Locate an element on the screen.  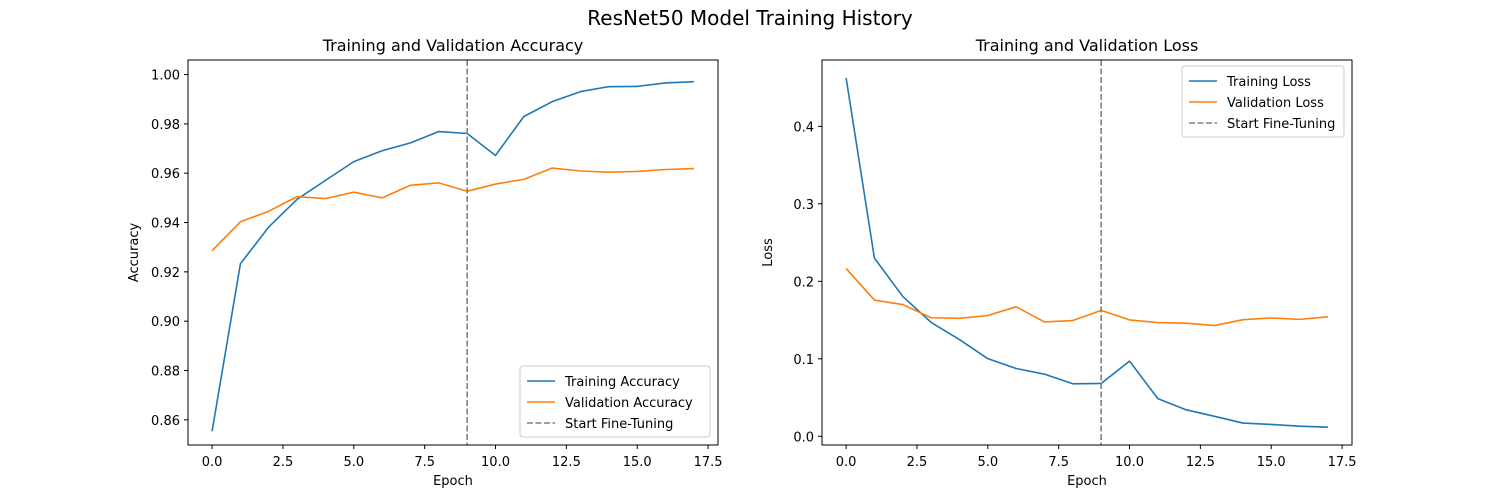
chart-title: Training and Validation Accuracy is located at coordinates (453, 45).